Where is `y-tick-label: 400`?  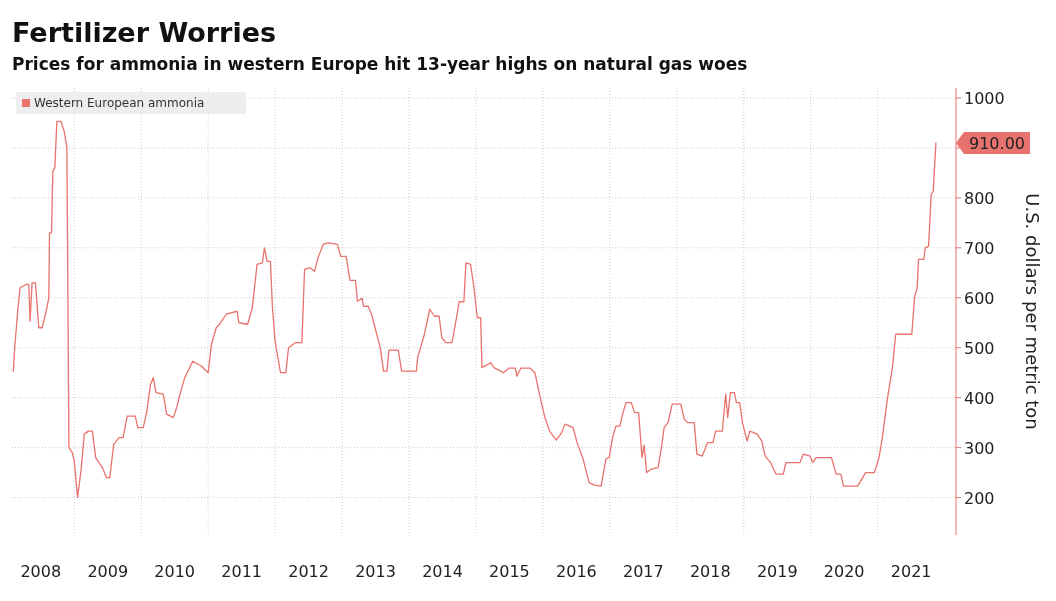
y-tick-label: 400 is located at coordinates (979, 398).